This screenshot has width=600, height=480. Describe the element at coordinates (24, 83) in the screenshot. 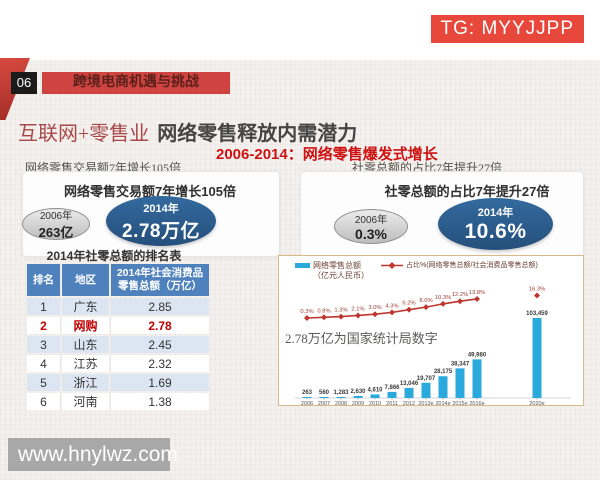

I see `page-number: 06` at that location.